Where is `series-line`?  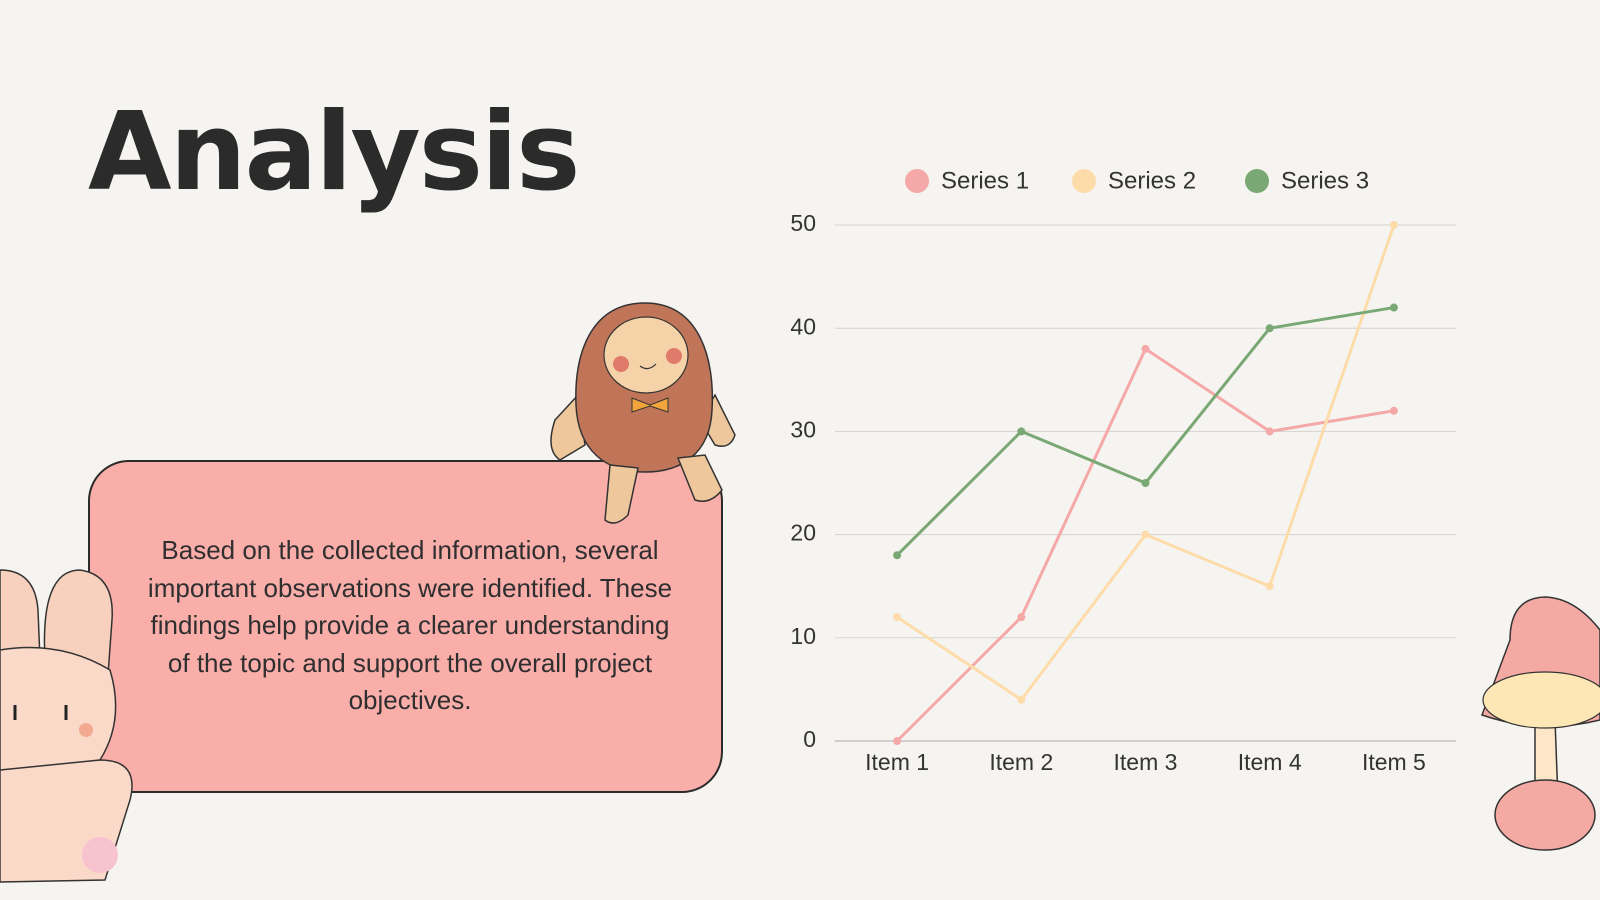 series-line is located at coordinates (1145, 545).